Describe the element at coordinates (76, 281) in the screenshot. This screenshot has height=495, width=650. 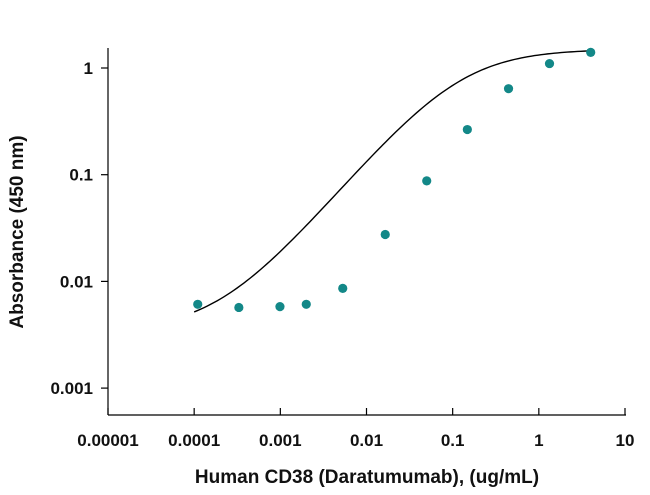
I see `y-tick-label: 0.01` at that location.